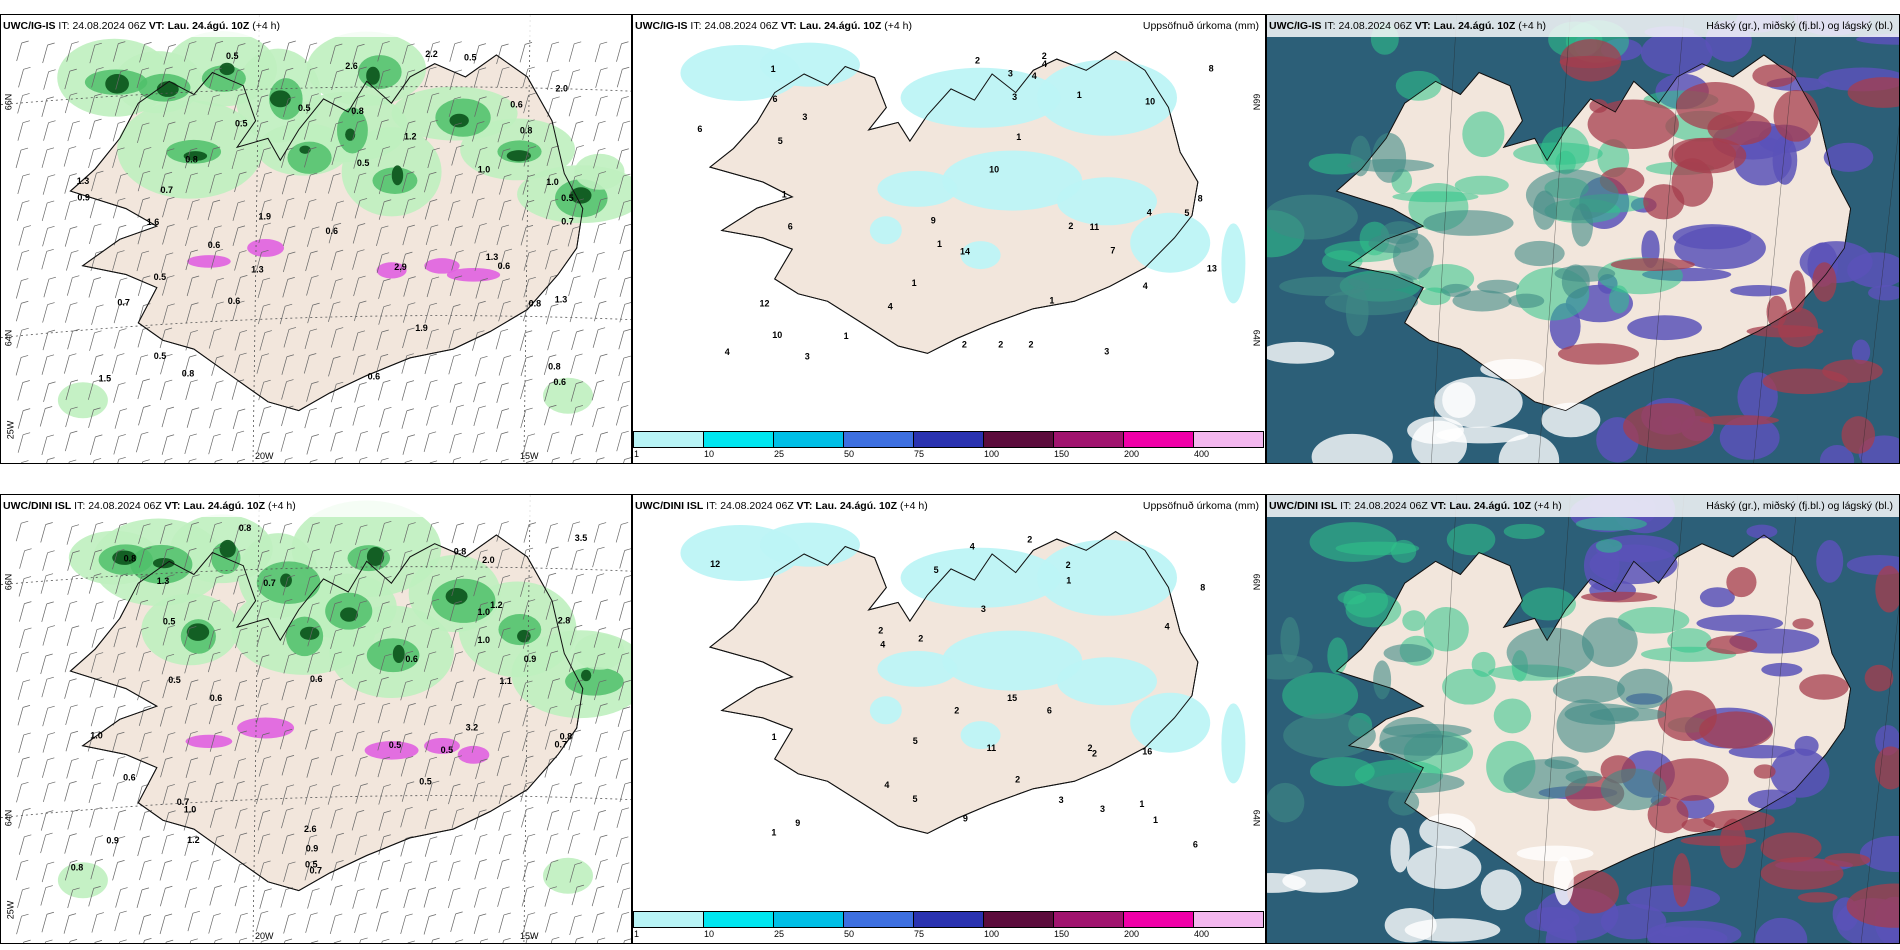 The image size is (1900, 950). Describe the element at coordinates (8, 582) in the screenshot. I see `axis-label-66n: 66N` at that location.